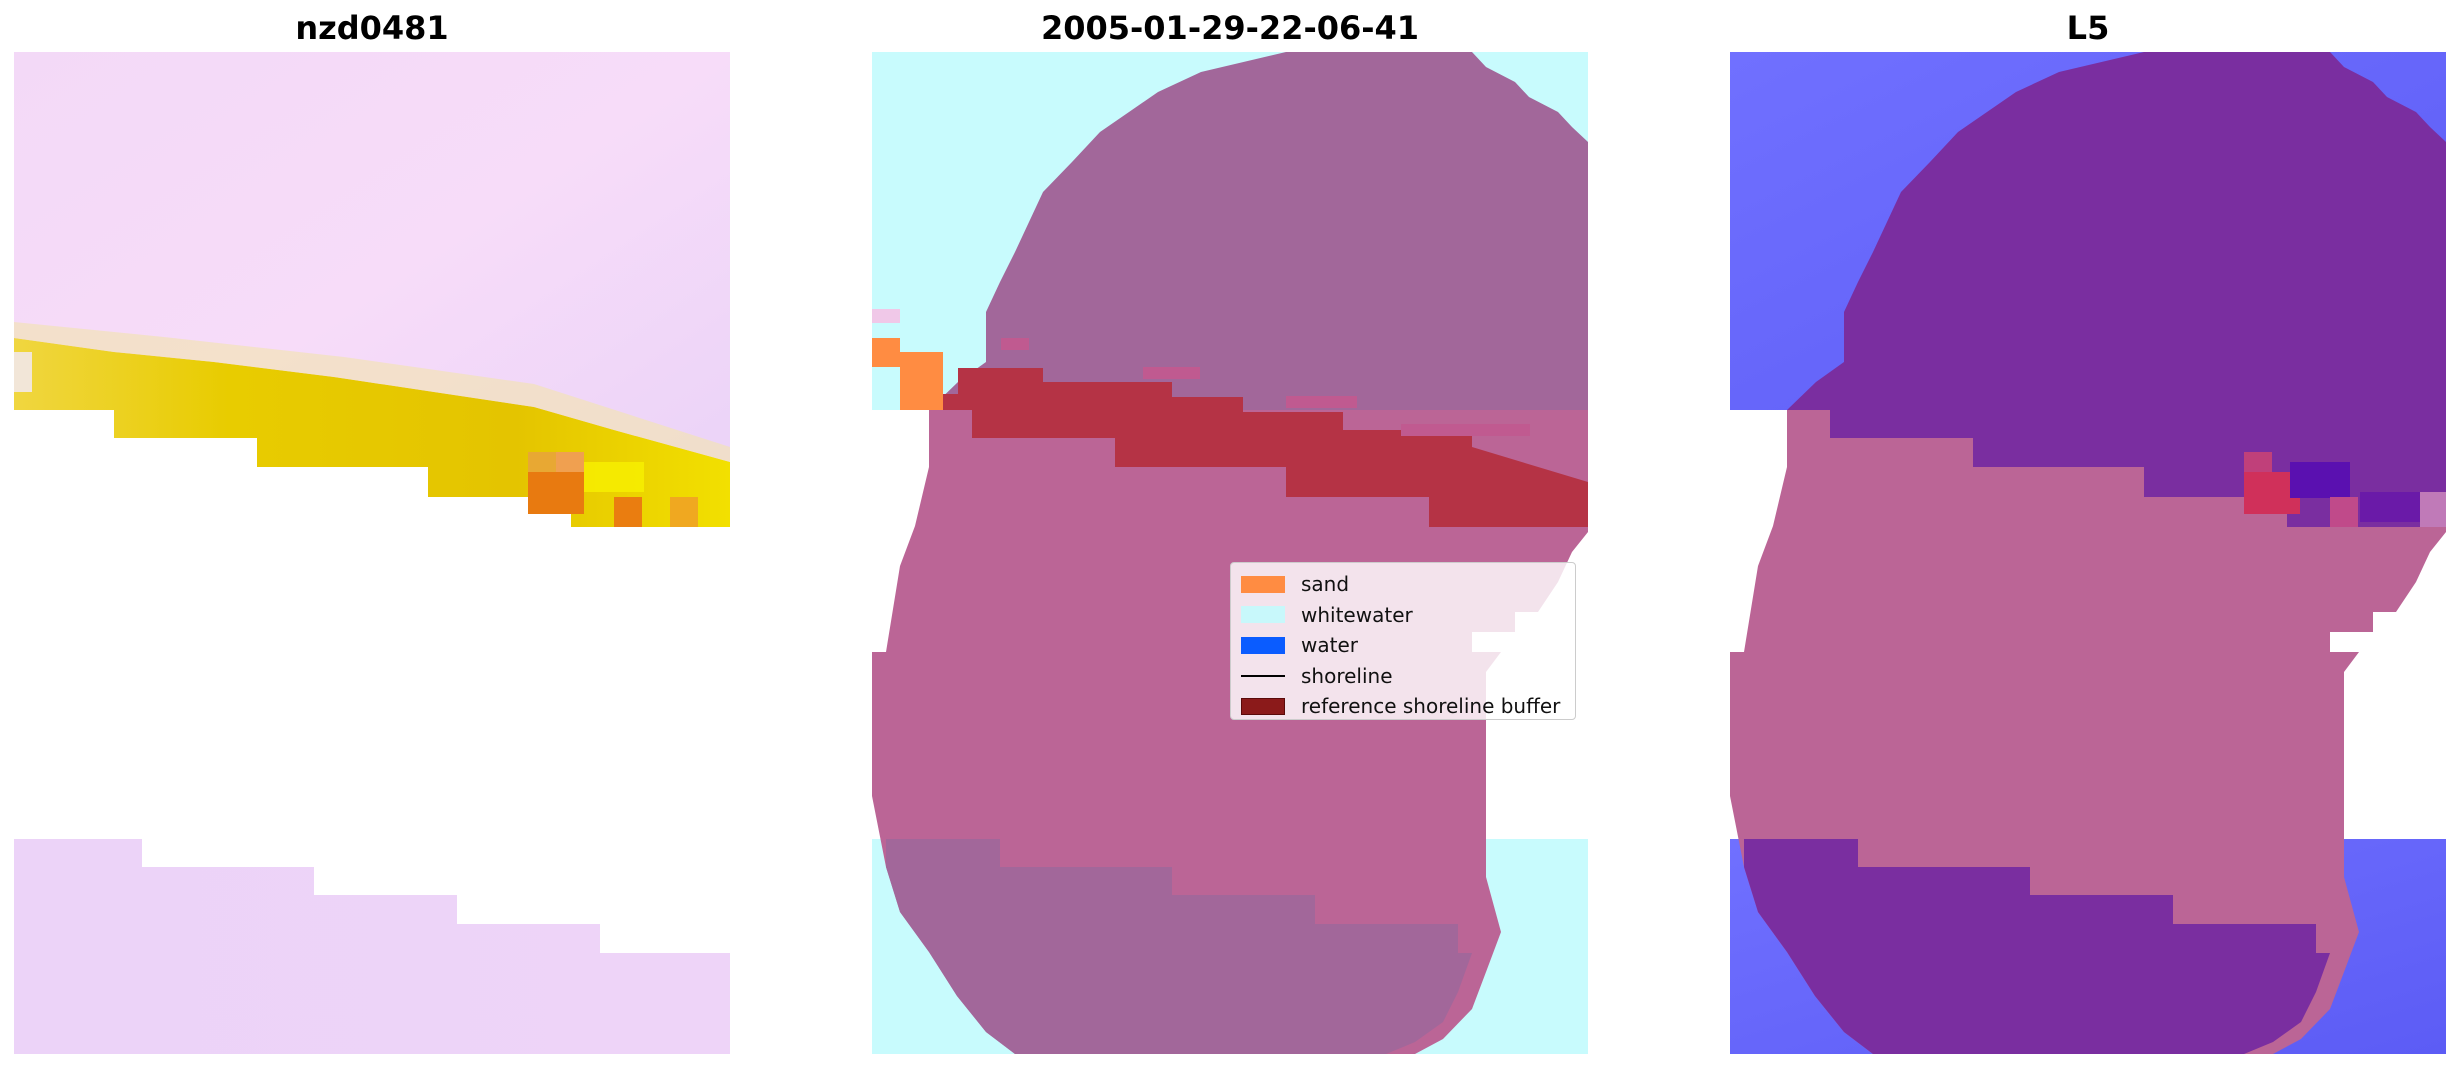  I want to click on buffer-swatch, so click(1263, 706).